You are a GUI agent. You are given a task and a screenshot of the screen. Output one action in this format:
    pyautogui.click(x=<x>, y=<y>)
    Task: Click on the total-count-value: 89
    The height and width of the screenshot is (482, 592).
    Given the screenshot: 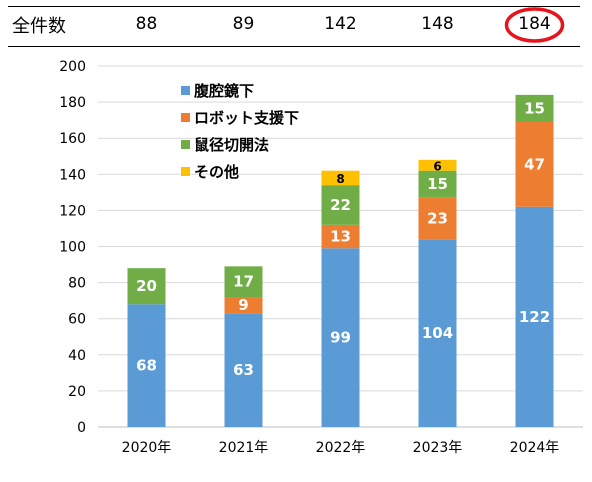 What is the action you would take?
    pyautogui.click(x=243, y=24)
    